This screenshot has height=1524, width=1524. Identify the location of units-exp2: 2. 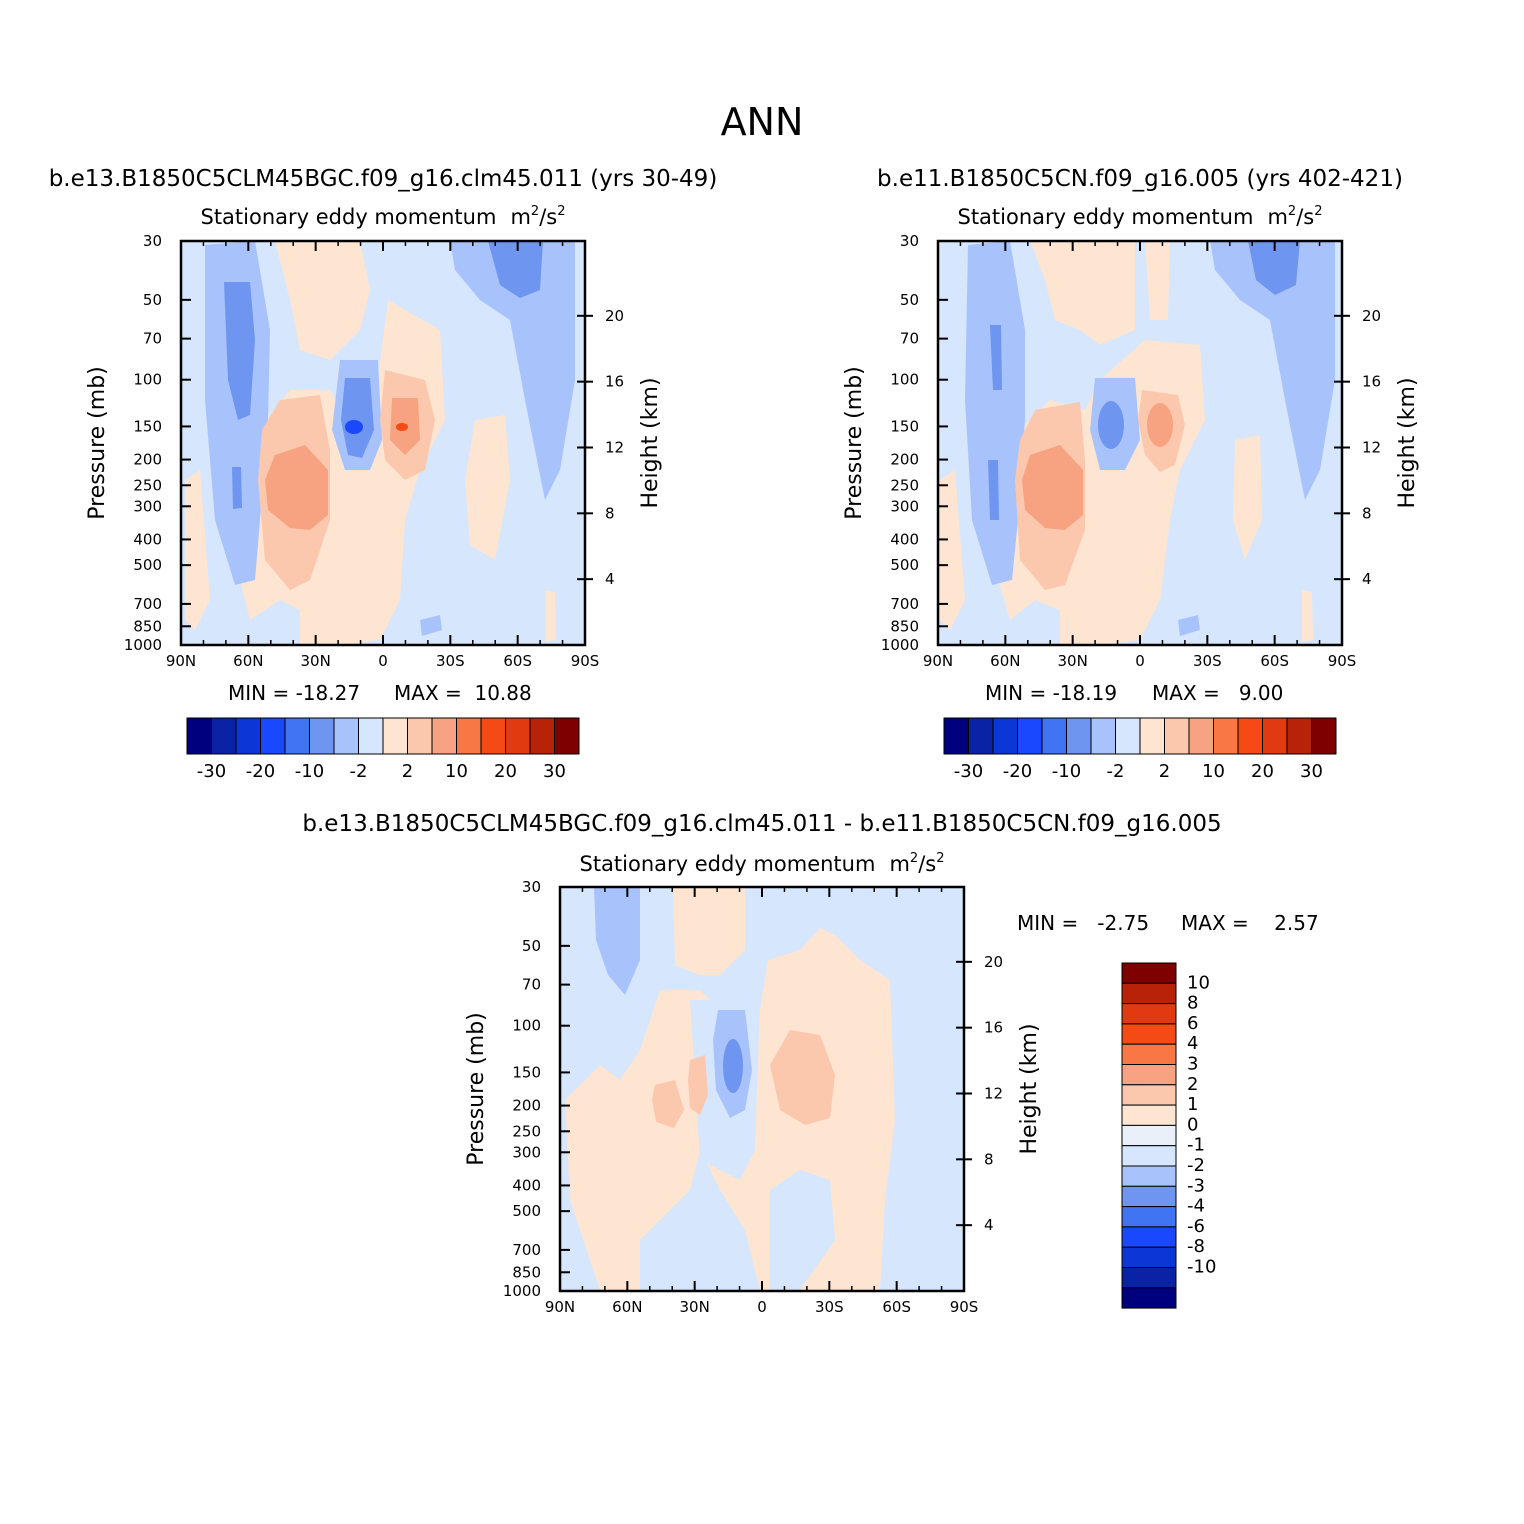
(1318, 211).